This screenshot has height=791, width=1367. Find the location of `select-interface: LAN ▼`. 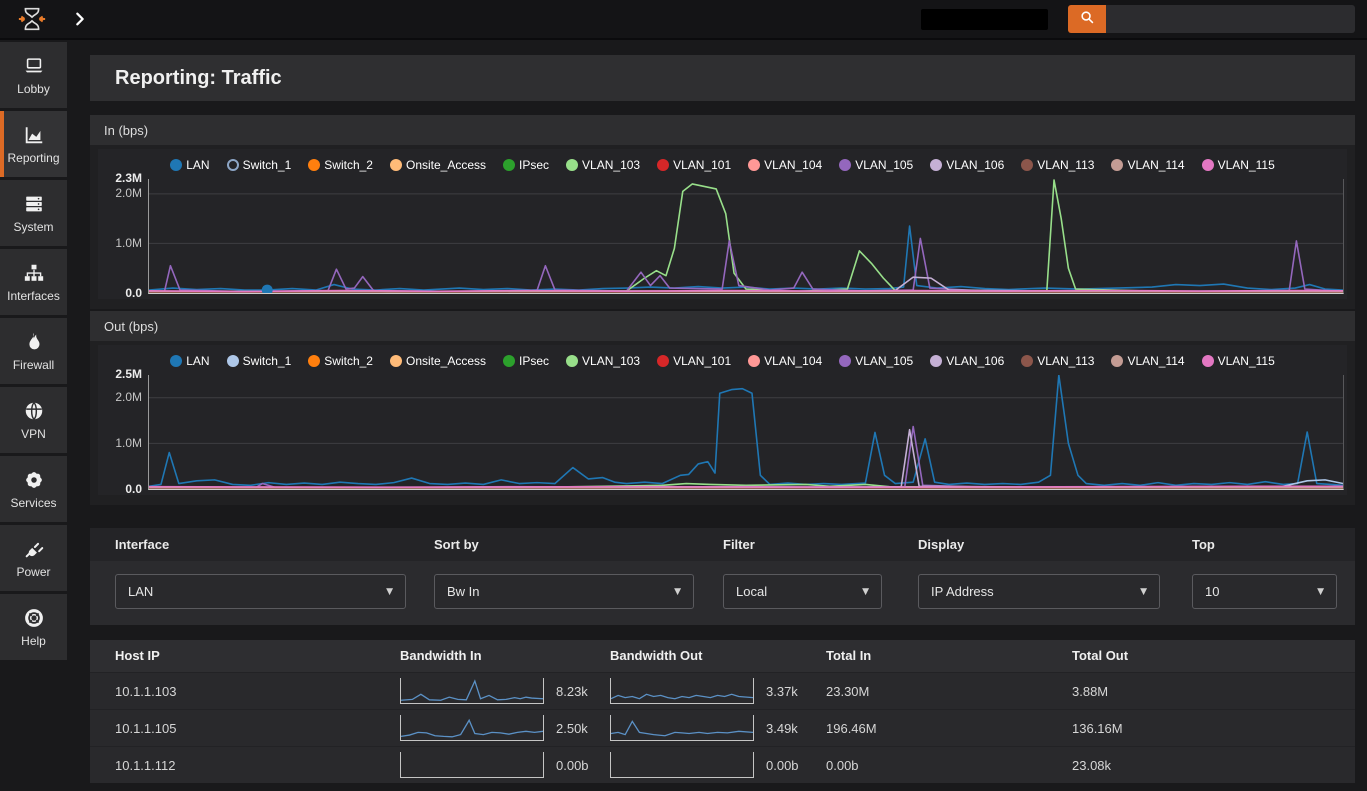

select-interface: LAN ▼ is located at coordinates (260, 591).